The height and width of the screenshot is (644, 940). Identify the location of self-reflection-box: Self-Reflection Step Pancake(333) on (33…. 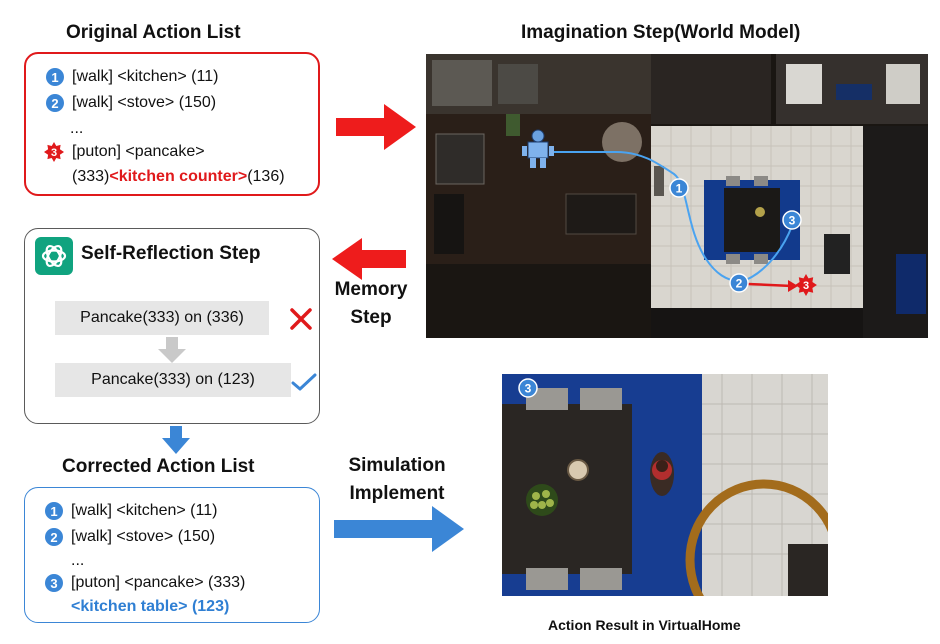
(172, 326).